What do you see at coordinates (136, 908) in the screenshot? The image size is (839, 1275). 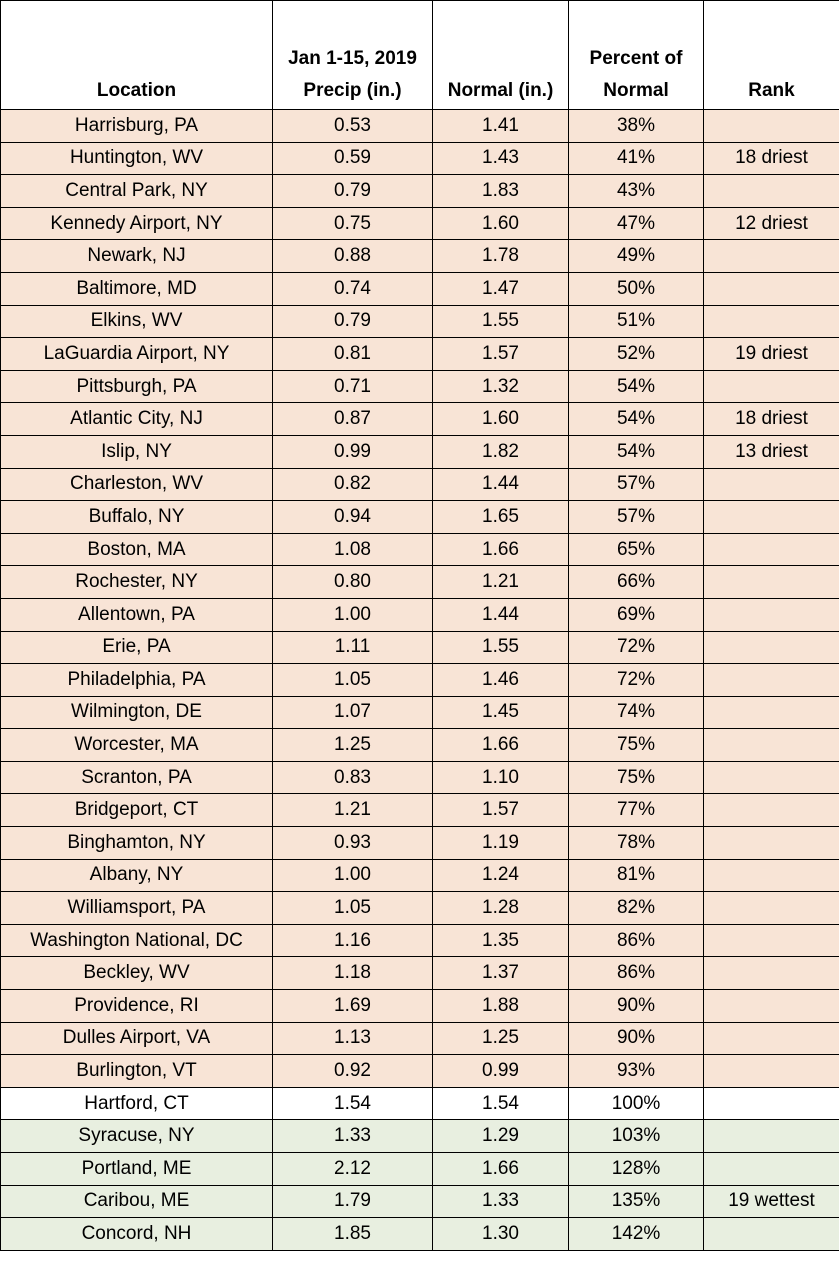 I see `cell-location: Williamsport, PA` at bounding box center [136, 908].